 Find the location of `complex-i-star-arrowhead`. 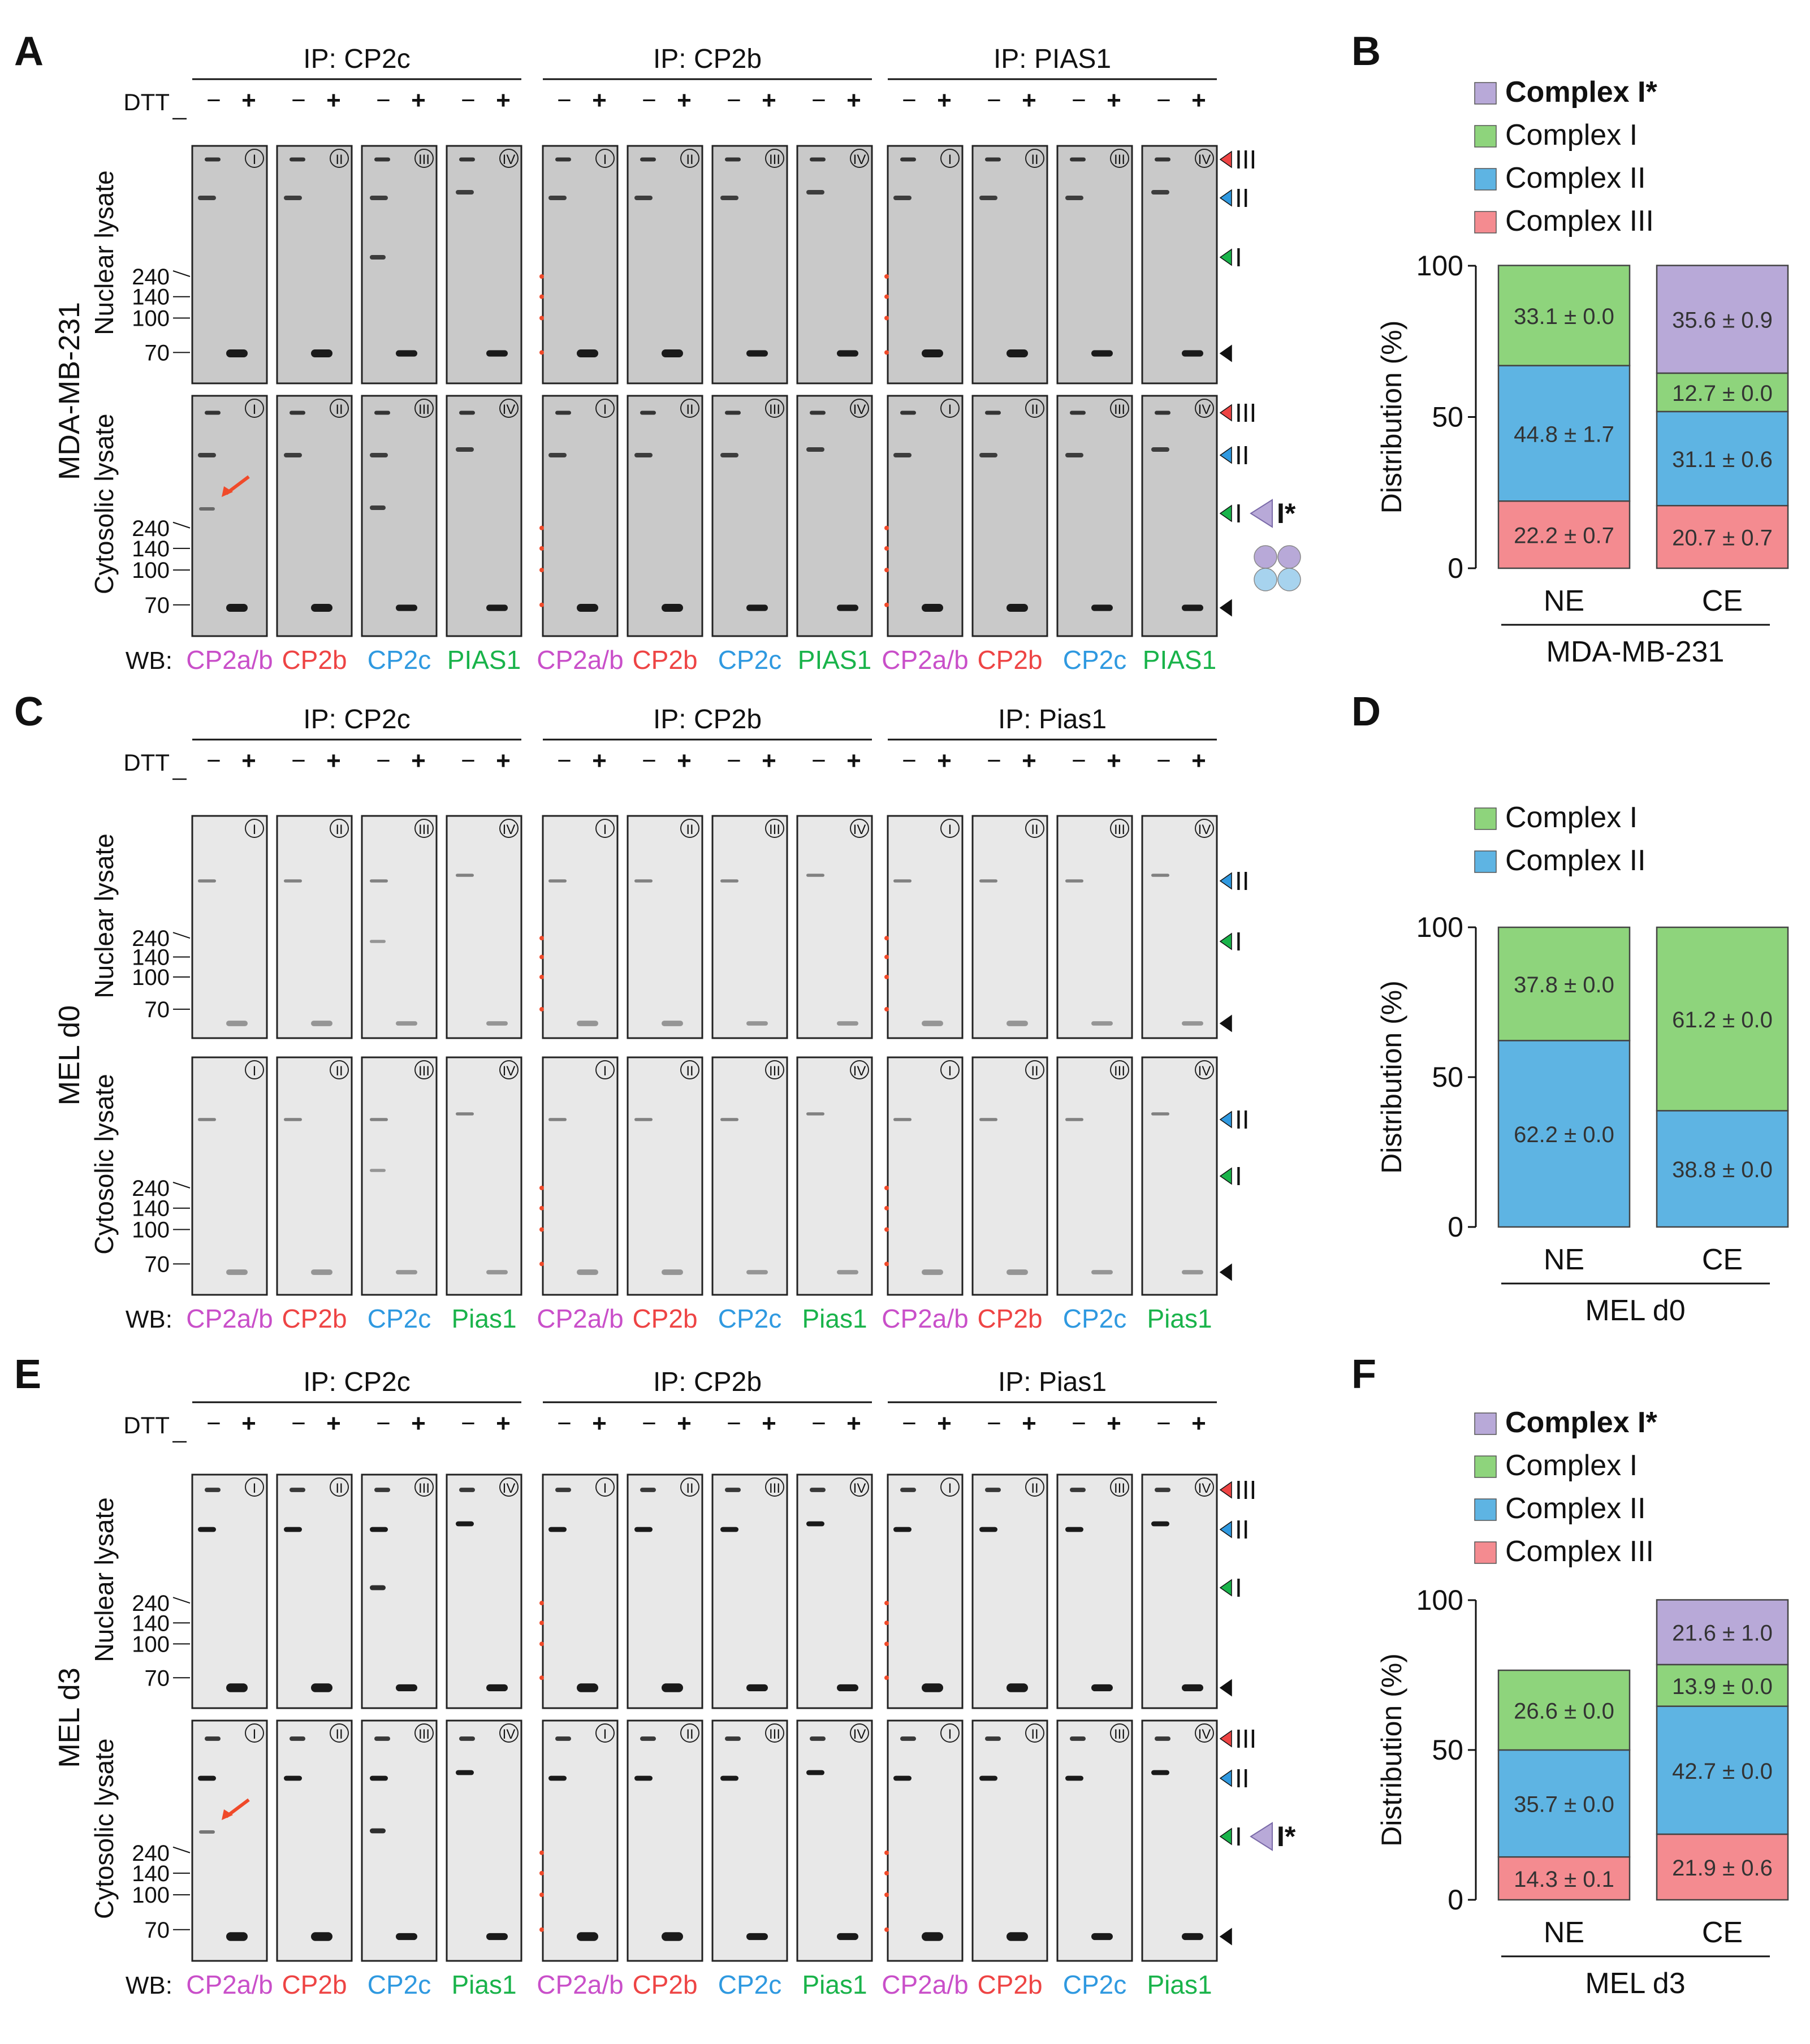

complex-i-star-arrowhead is located at coordinates (1261, 513).